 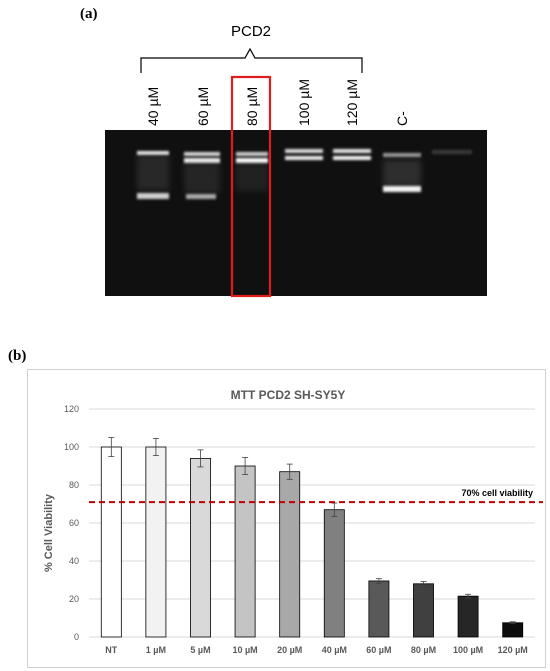 What do you see at coordinates (202, 160) in the screenshot?
I see `band-lane2-mid` at bounding box center [202, 160].